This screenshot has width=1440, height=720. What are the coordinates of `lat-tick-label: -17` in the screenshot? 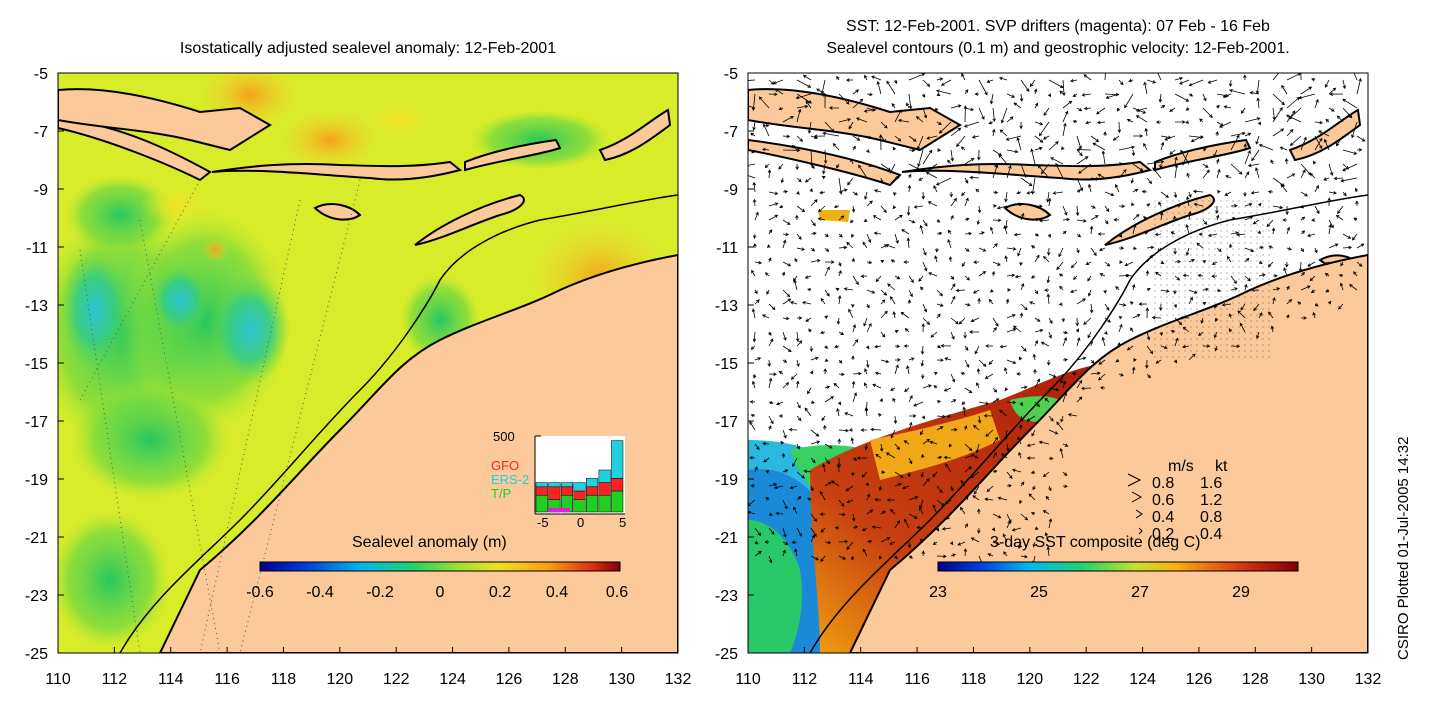 It's located at (36, 422).